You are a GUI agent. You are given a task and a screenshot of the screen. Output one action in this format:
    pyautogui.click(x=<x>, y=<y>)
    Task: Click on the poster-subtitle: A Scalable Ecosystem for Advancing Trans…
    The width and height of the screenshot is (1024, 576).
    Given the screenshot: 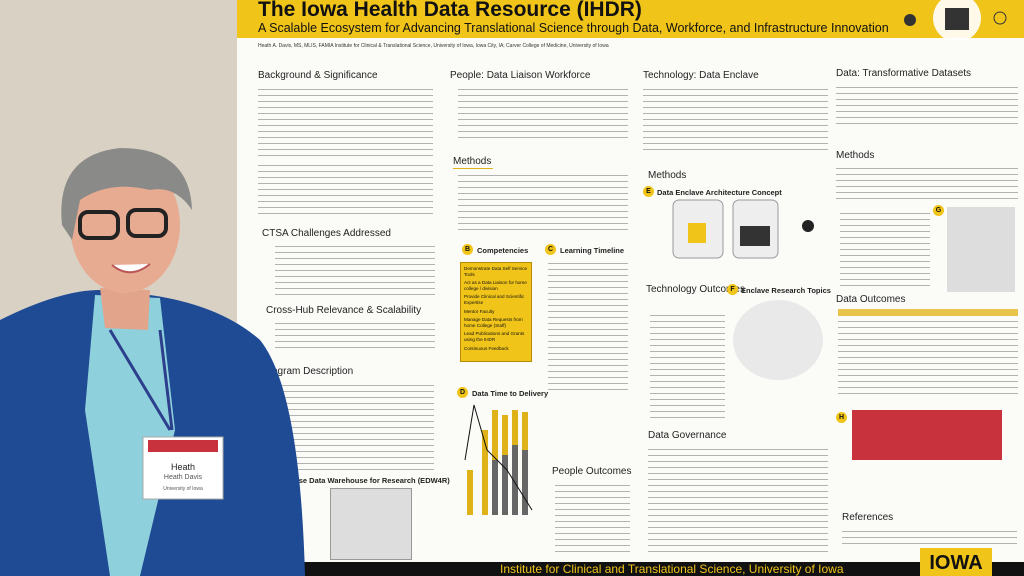 What is the action you would take?
    pyautogui.click(x=573, y=28)
    